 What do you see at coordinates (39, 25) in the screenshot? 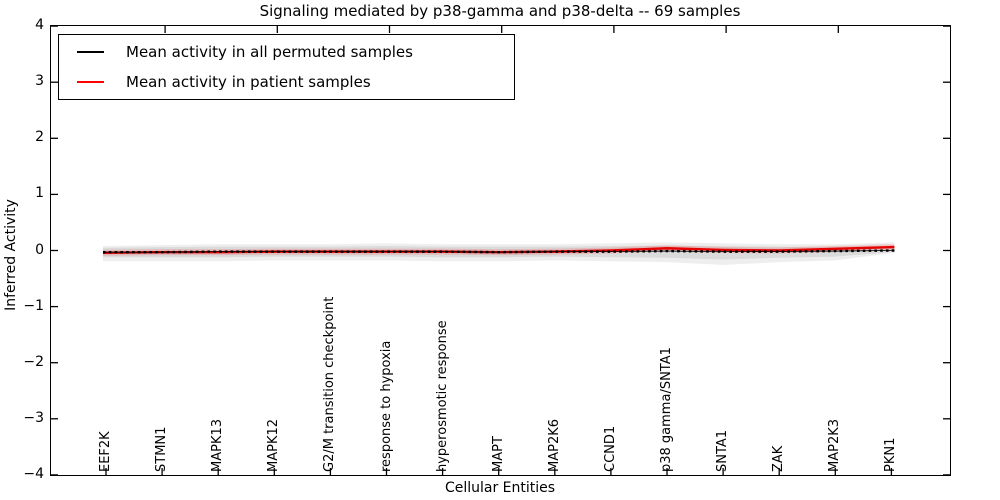
I see `y-tick-label: 4` at bounding box center [39, 25].